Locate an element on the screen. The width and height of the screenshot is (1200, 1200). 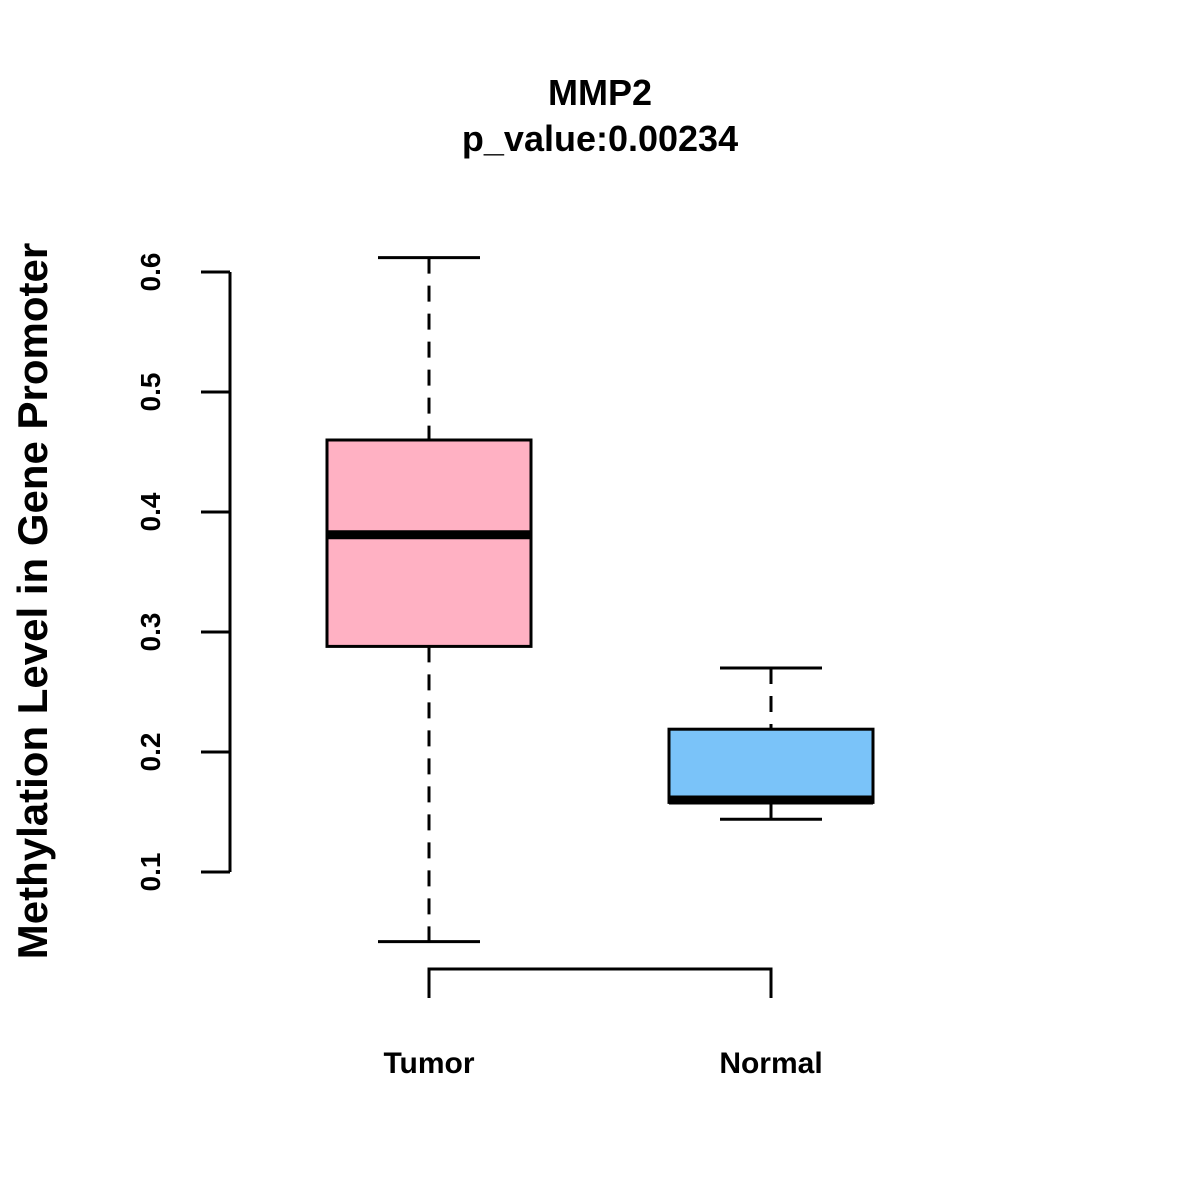
bracket-line is located at coordinates (600, 982).